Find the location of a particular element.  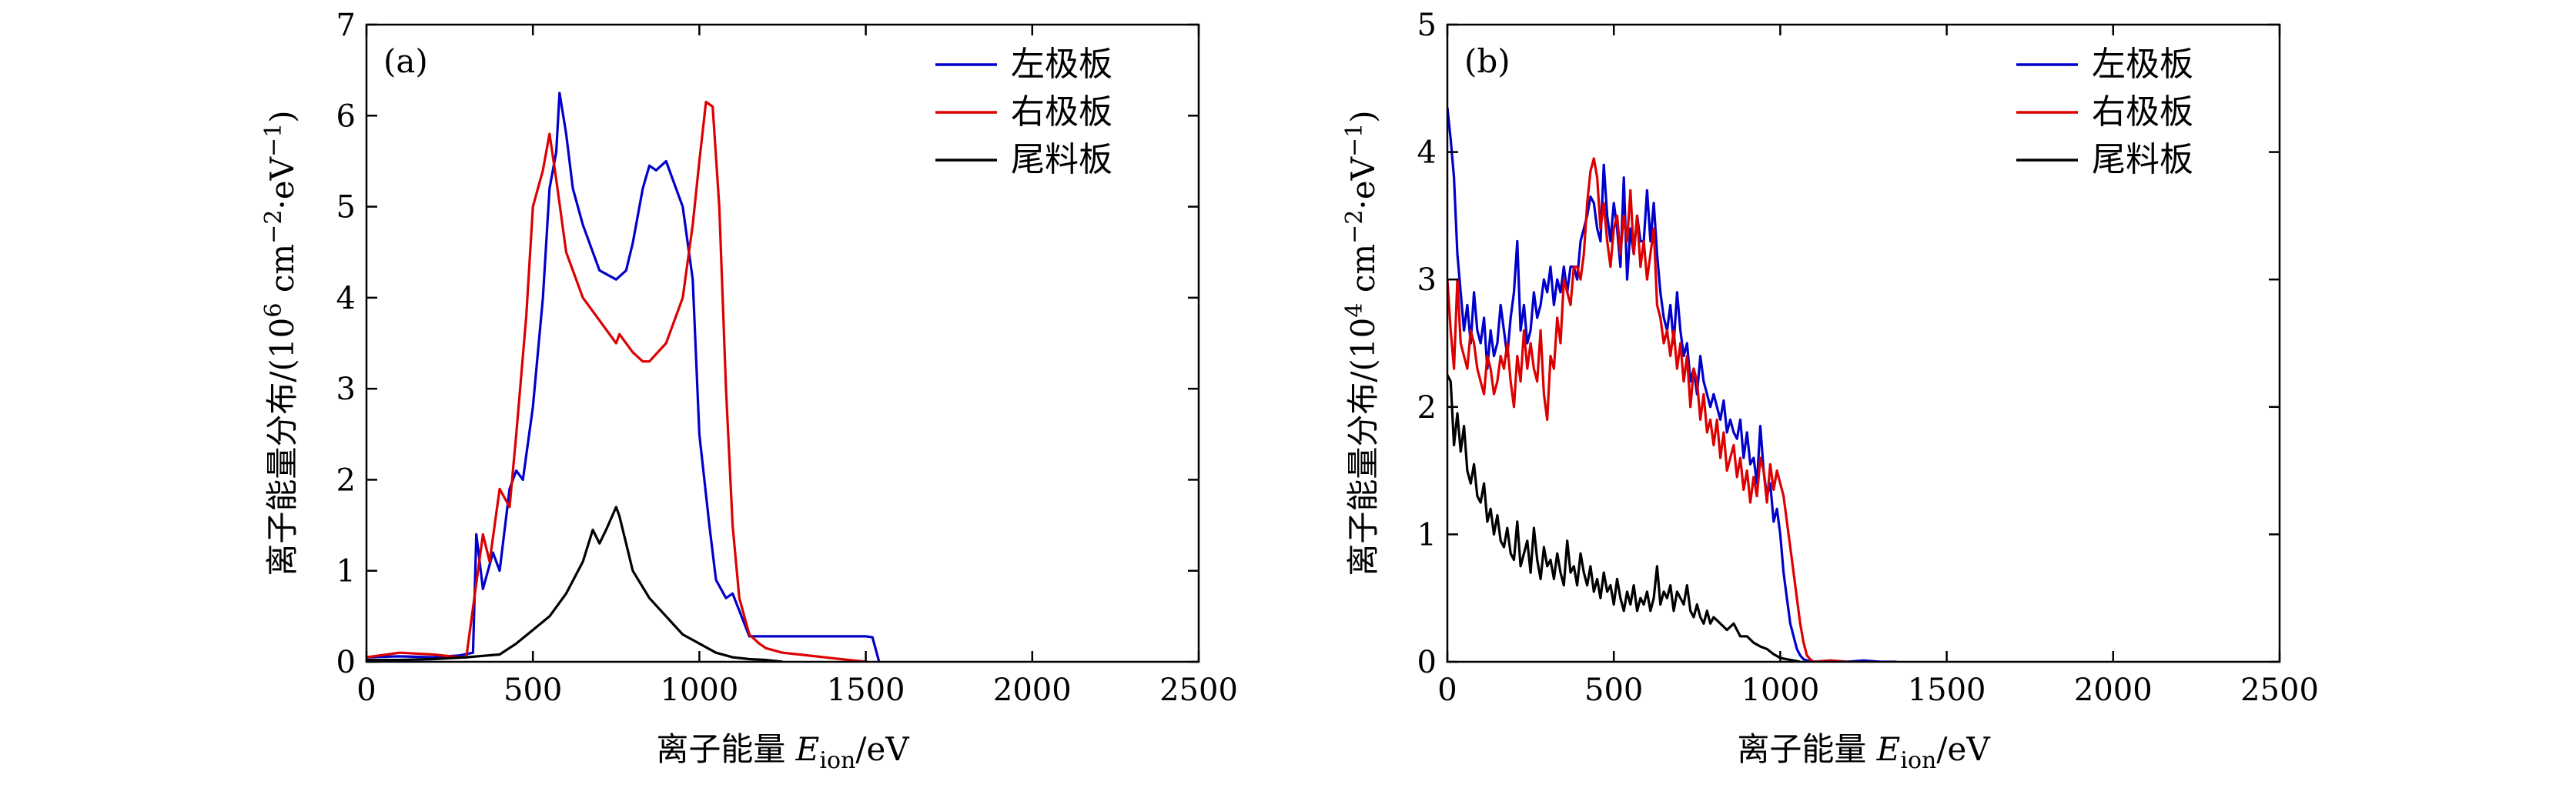

panel-label: (a) is located at coordinates (406, 61).